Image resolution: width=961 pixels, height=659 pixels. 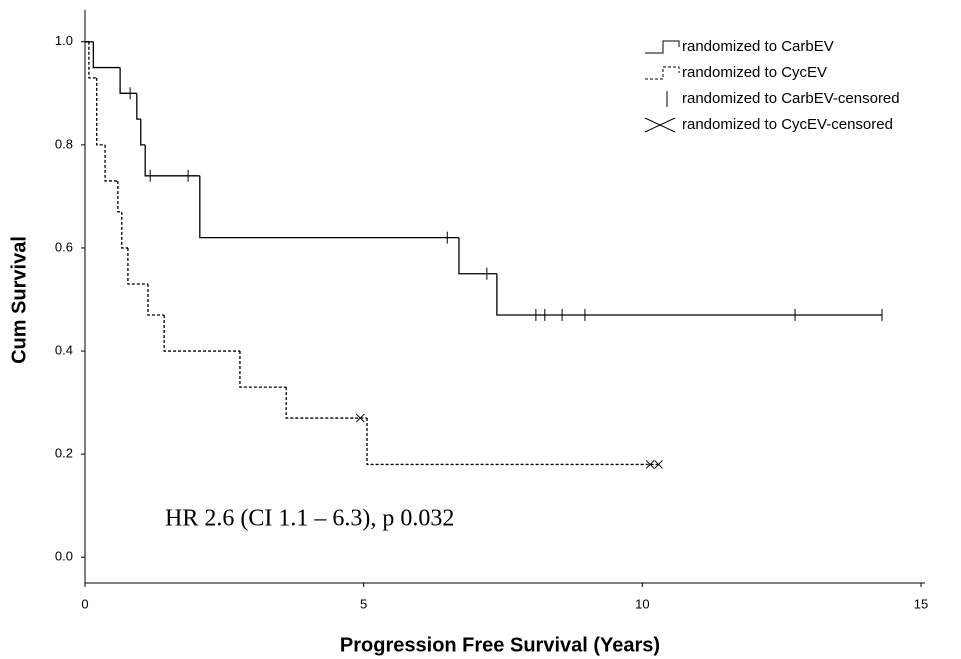 I want to click on y-tick-label: 0.0, so click(x=64, y=556).